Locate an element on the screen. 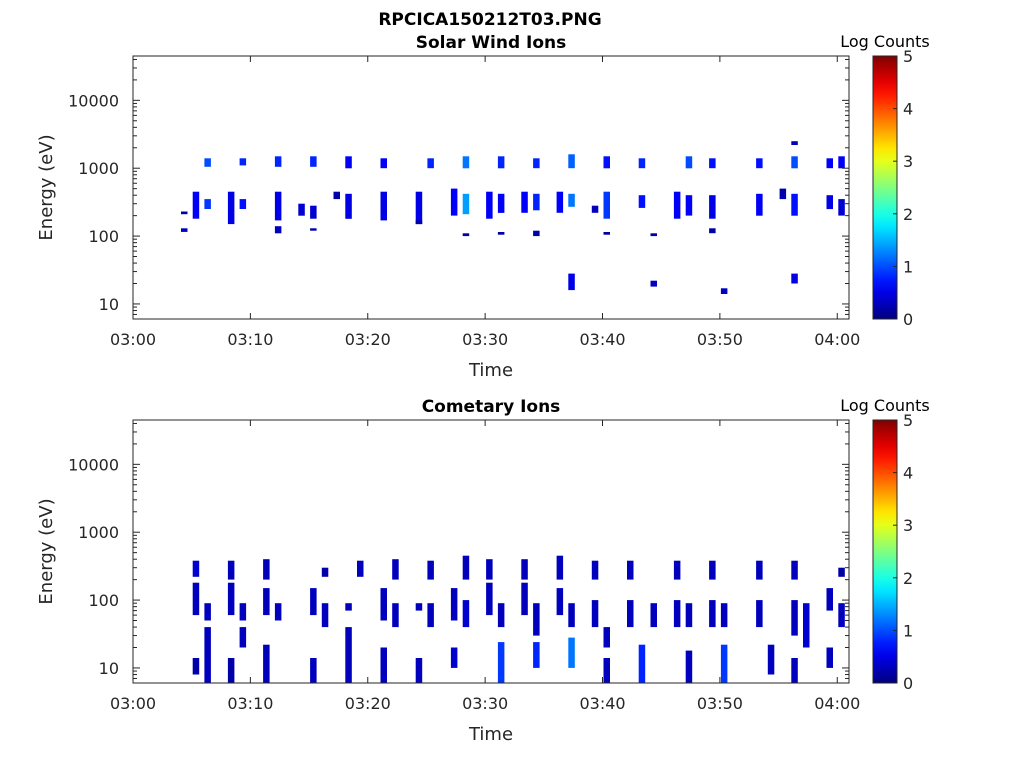 The image size is (1024, 768). colorbar-tick-label: 4 is located at coordinates (908, 473).